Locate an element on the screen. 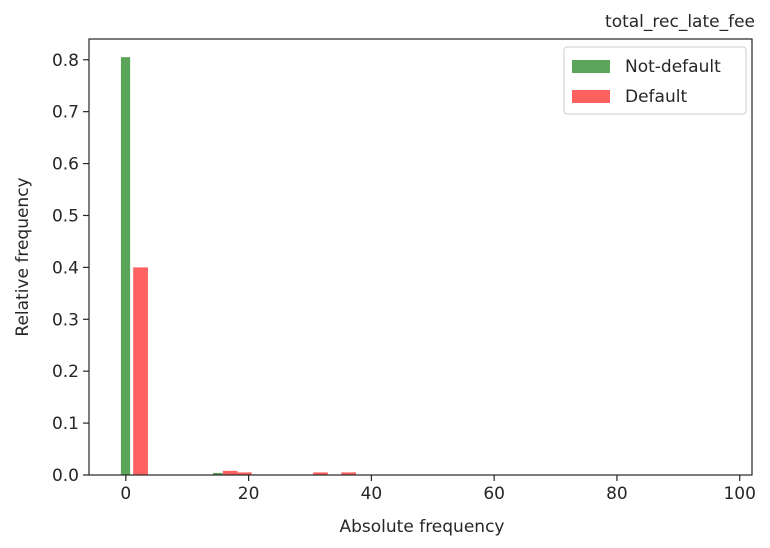 This screenshot has width=770, height=548. x-tick-label: 20 is located at coordinates (249, 494).